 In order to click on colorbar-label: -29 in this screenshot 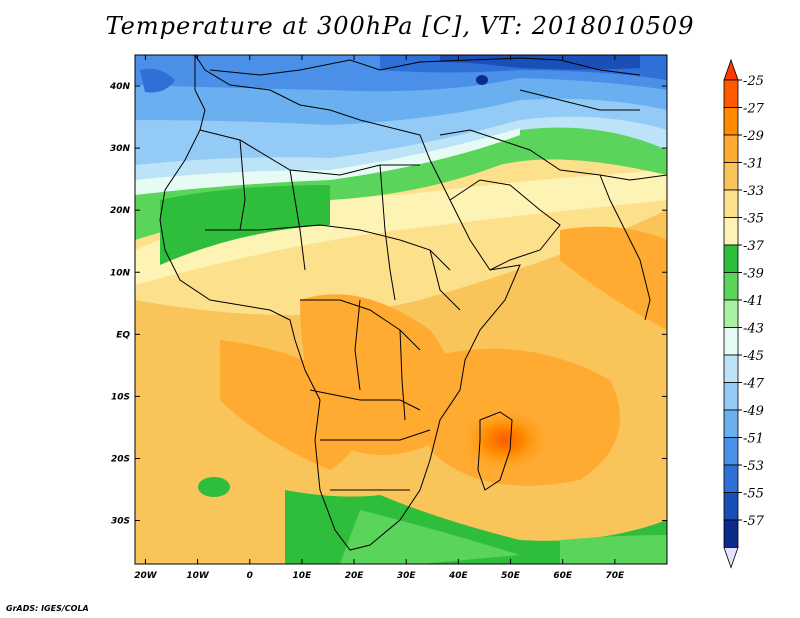, I will do `click(753, 136)`.